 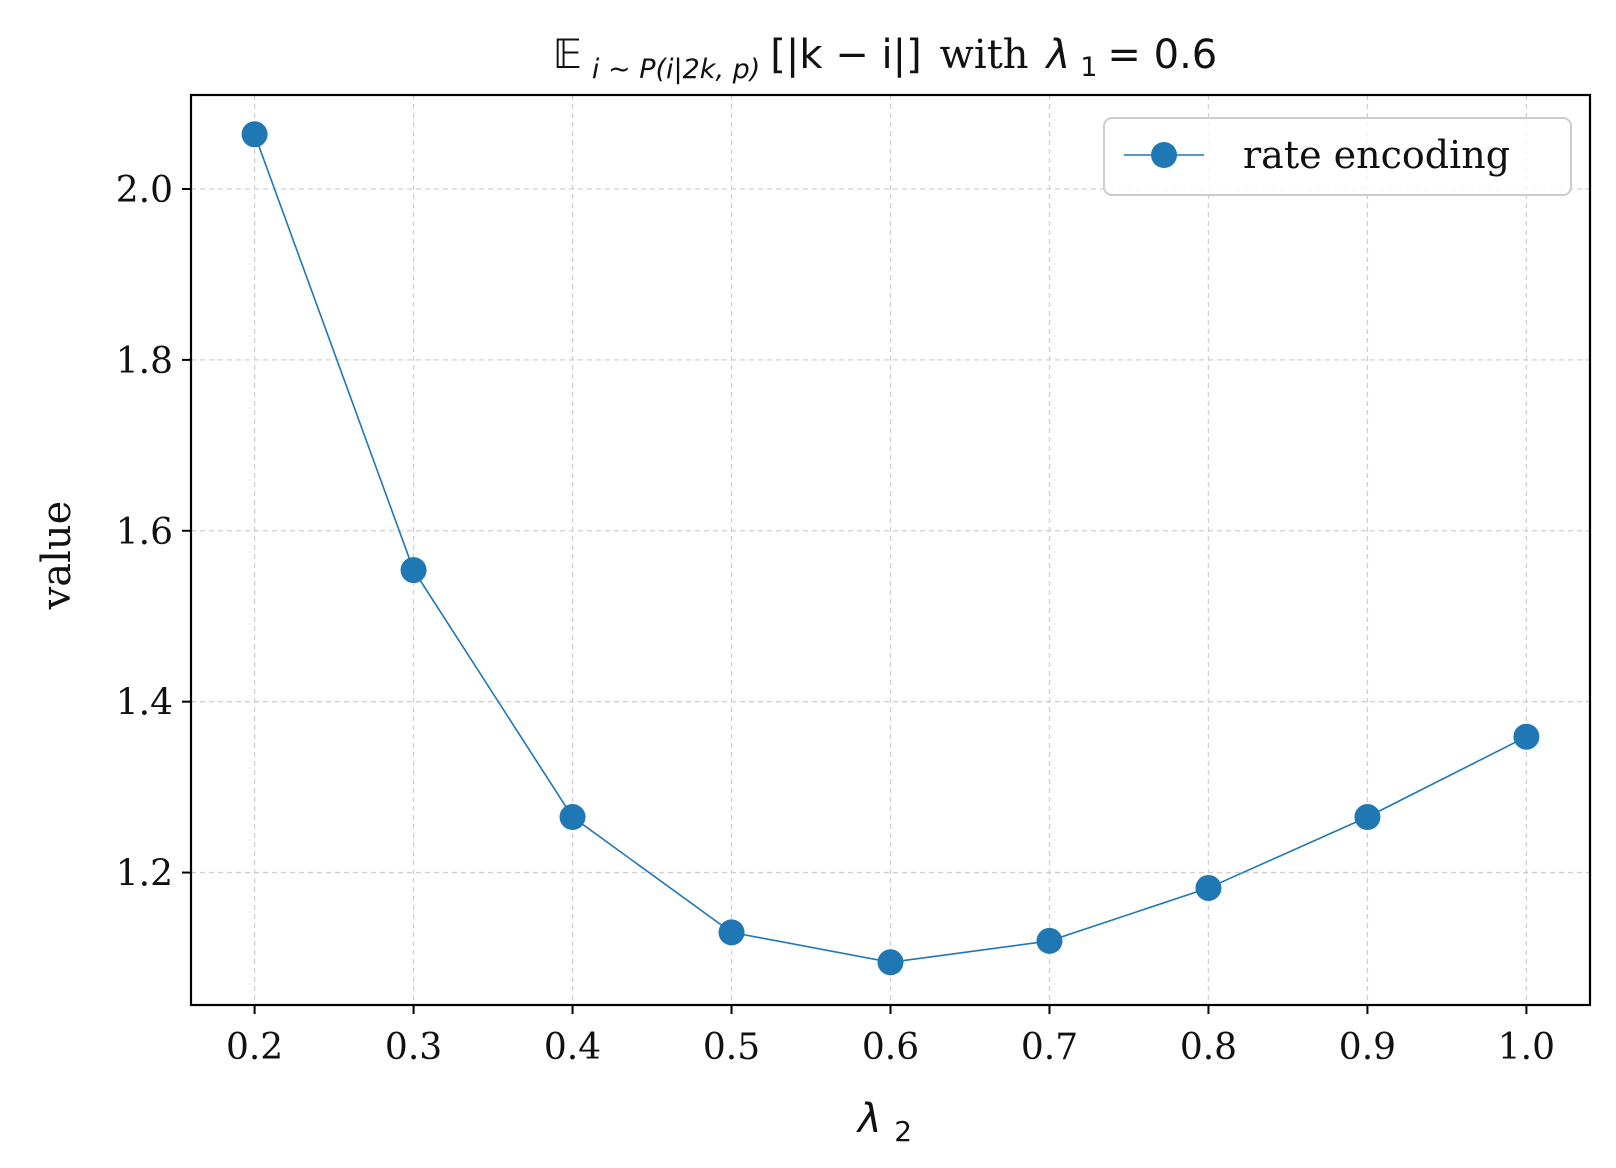 What do you see at coordinates (1058, 55) in the screenshot?
I see `title-lambda: λ` at bounding box center [1058, 55].